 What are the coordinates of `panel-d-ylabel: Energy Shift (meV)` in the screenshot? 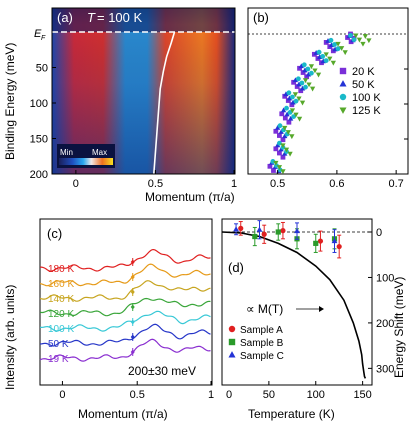 It's located at (399, 327).